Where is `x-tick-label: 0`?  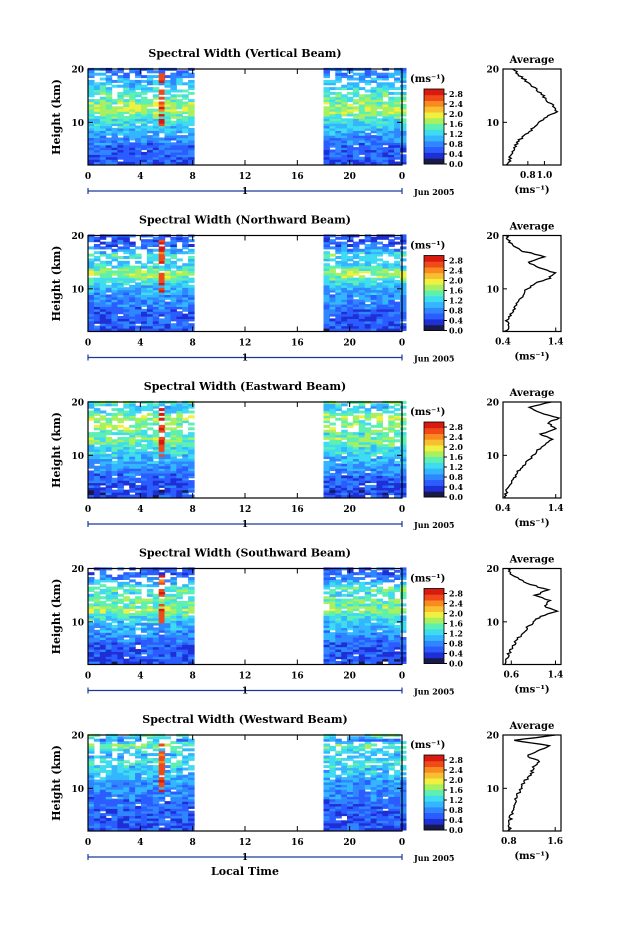 x-tick-label: 0 is located at coordinates (402, 677).